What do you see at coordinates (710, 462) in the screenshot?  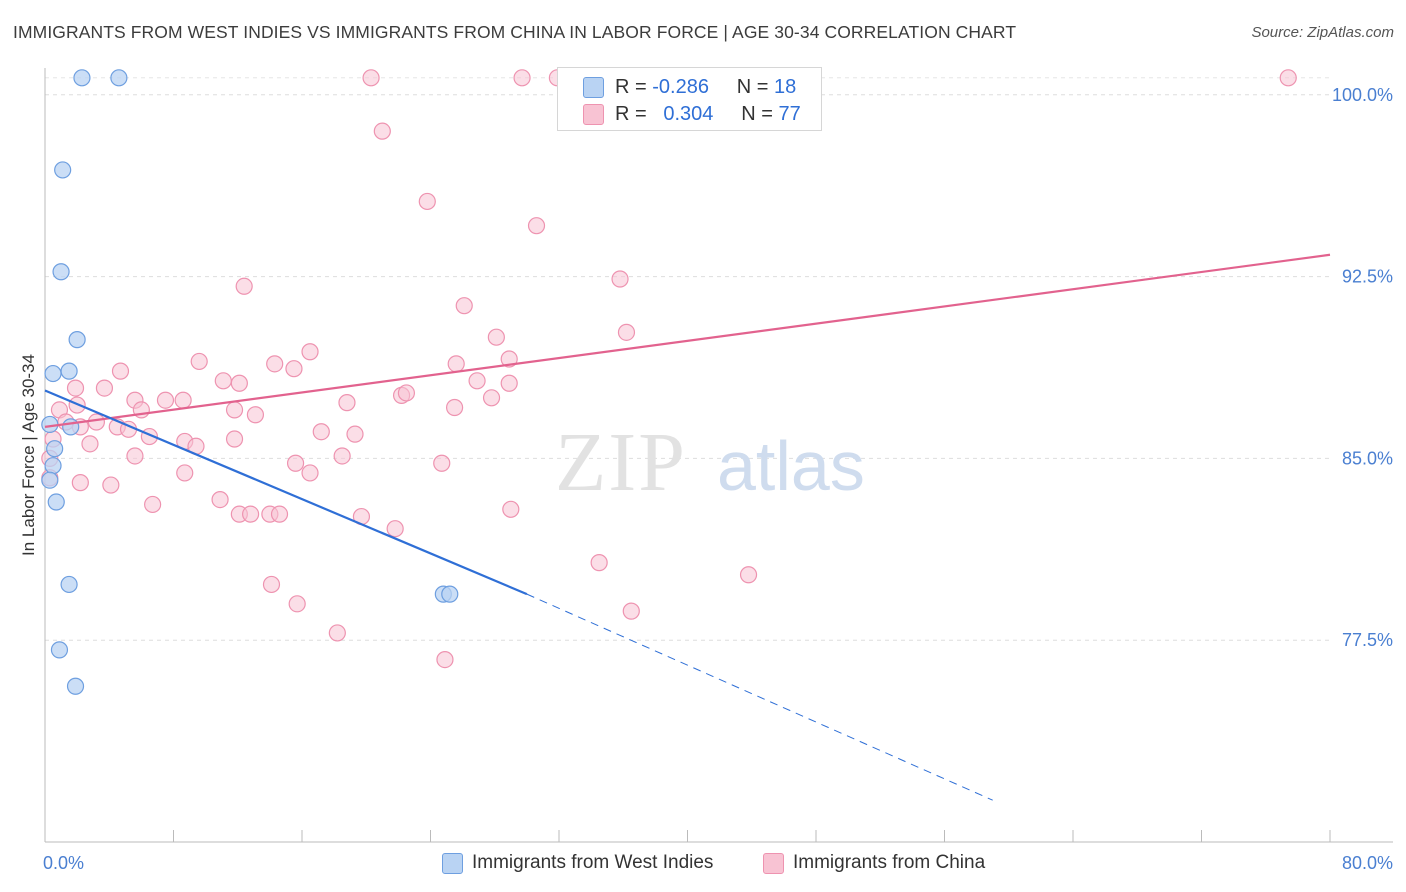 I see `watermark: ZIP atlas` at bounding box center [710, 462].